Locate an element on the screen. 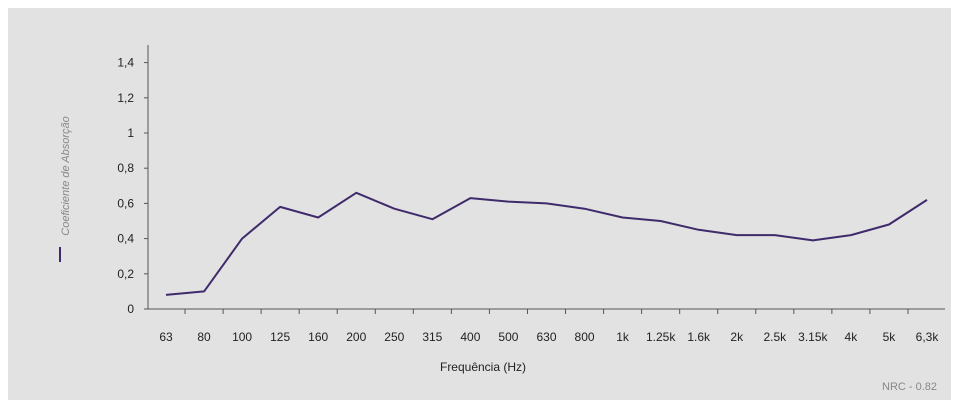 The image size is (964, 405). x-tick-label: 500 is located at coordinates (508, 337).